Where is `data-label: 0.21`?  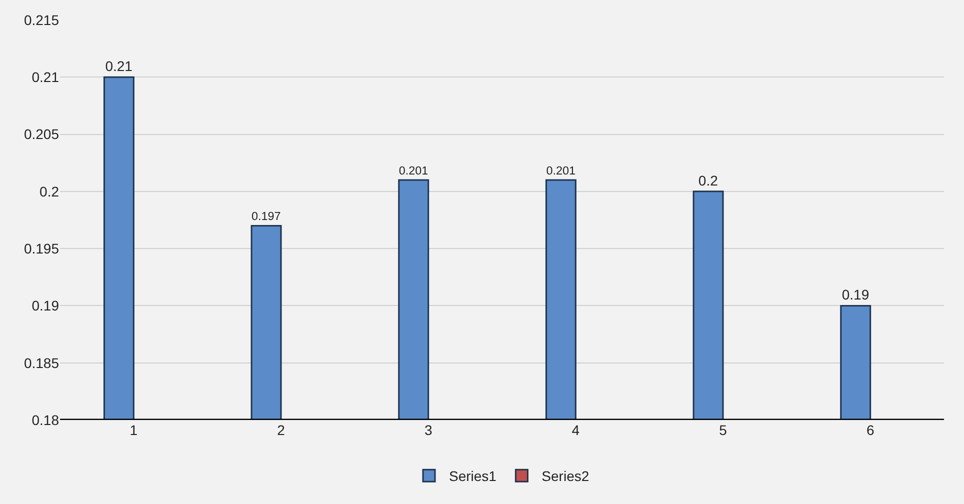
data-label: 0.21 is located at coordinates (119, 66).